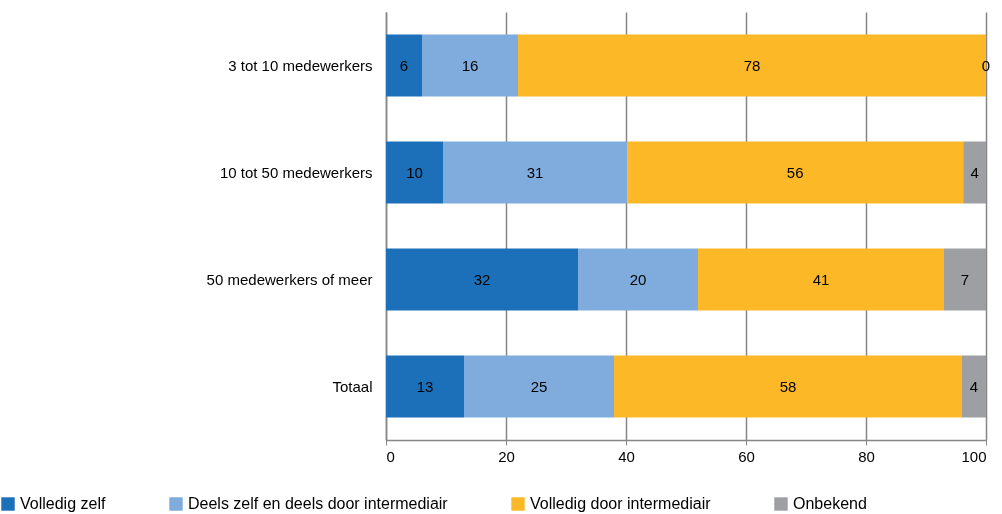  I want to click on data-label: 25, so click(539, 386).